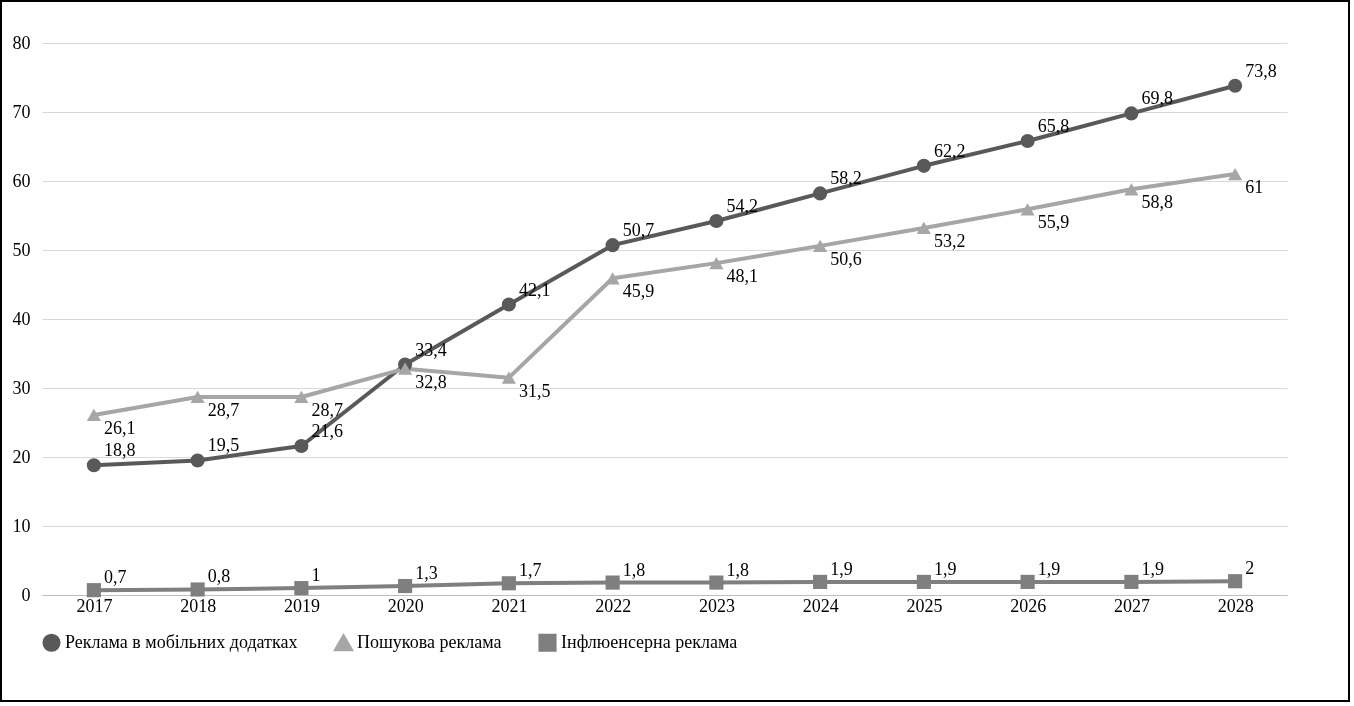 This screenshot has height=706, width=1354. What do you see at coordinates (21, 387) in the screenshot?
I see `y-tick-label: 30` at bounding box center [21, 387].